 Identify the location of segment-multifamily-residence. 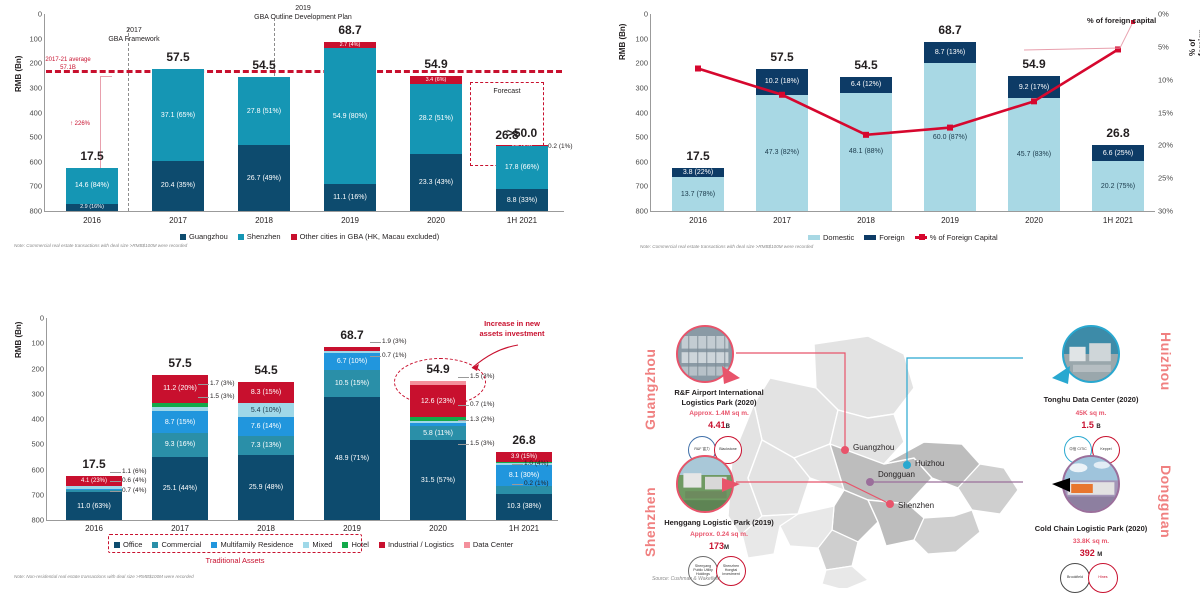
(94, 489).